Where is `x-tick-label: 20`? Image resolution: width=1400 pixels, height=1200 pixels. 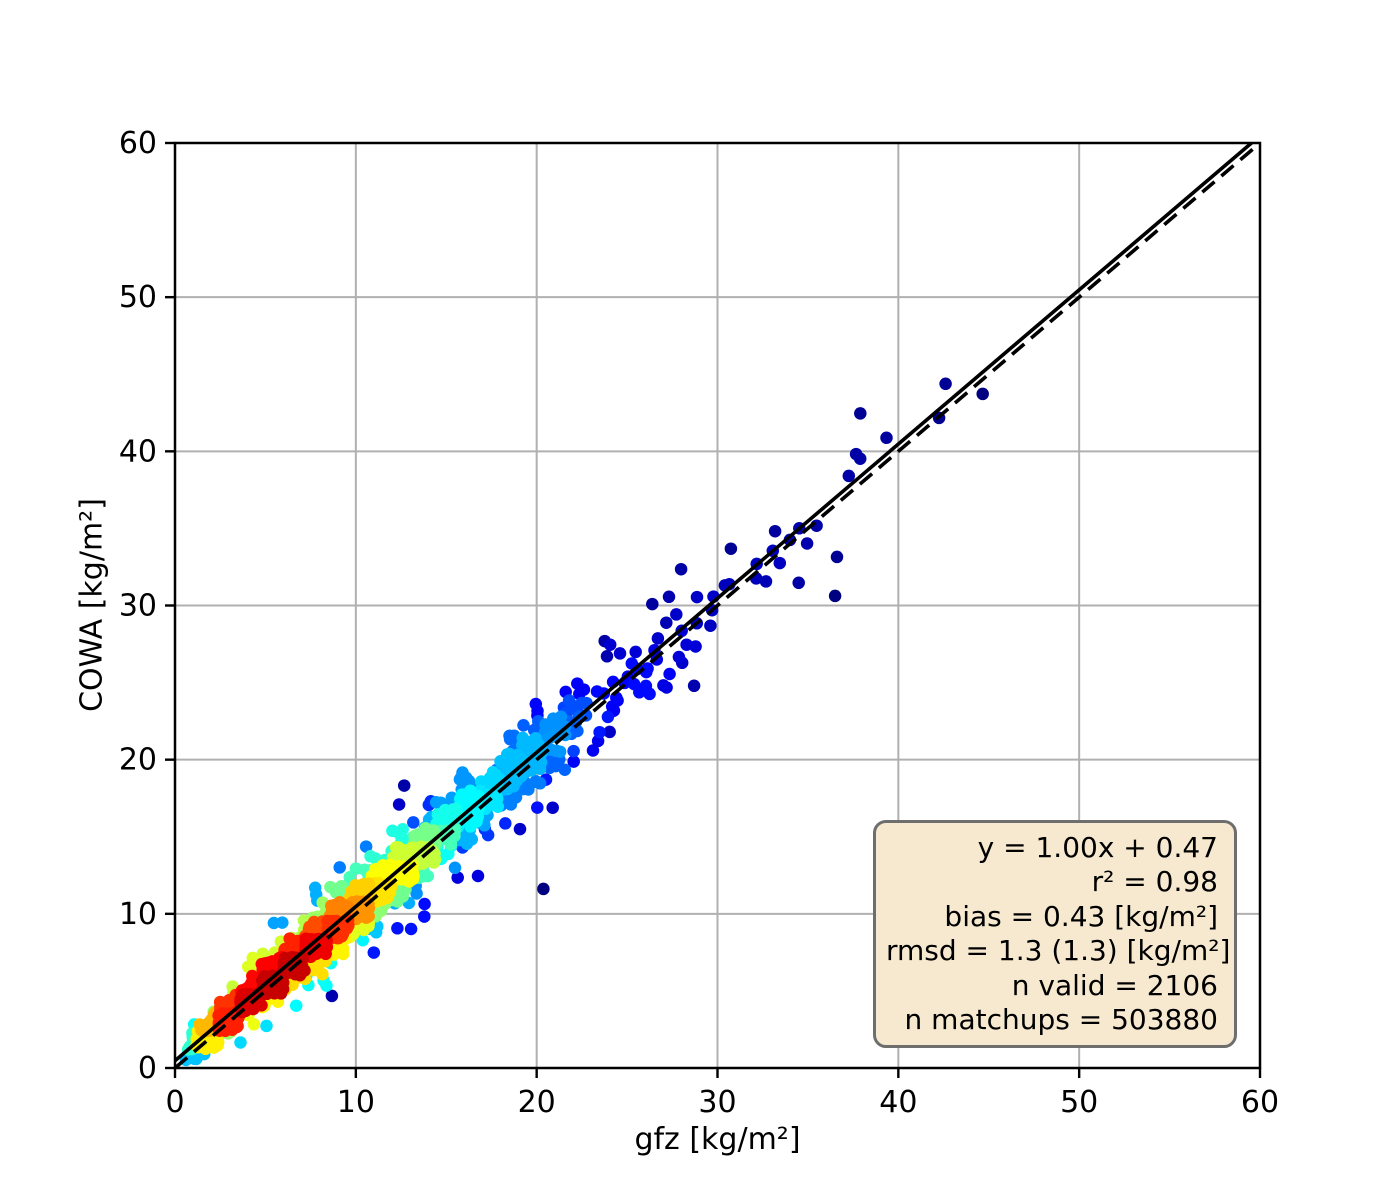 x-tick-label: 20 is located at coordinates (537, 1102).